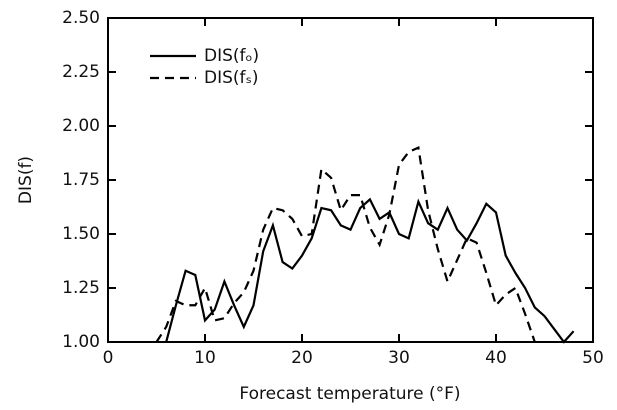  Describe the element at coordinates (231, 78) in the screenshot. I see `legend-label: DIS(fₛ)` at that location.